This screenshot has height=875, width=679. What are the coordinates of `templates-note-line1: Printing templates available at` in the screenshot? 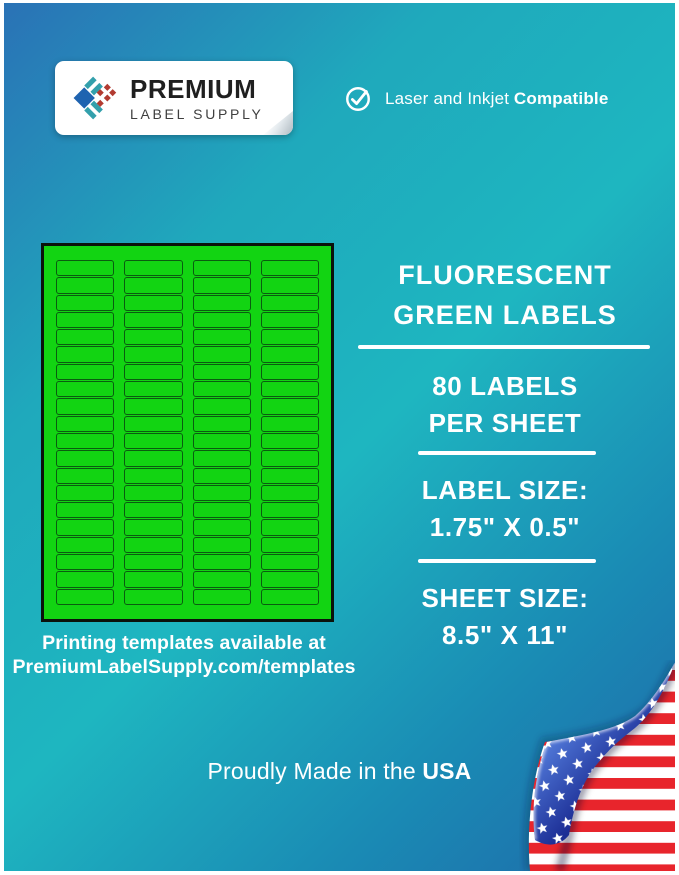 It's located at (184, 643).